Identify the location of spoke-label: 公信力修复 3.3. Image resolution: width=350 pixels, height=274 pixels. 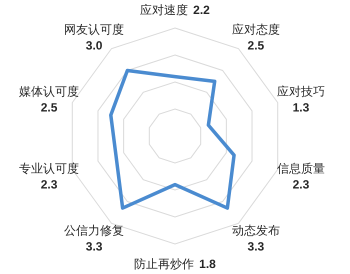
(94, 238).